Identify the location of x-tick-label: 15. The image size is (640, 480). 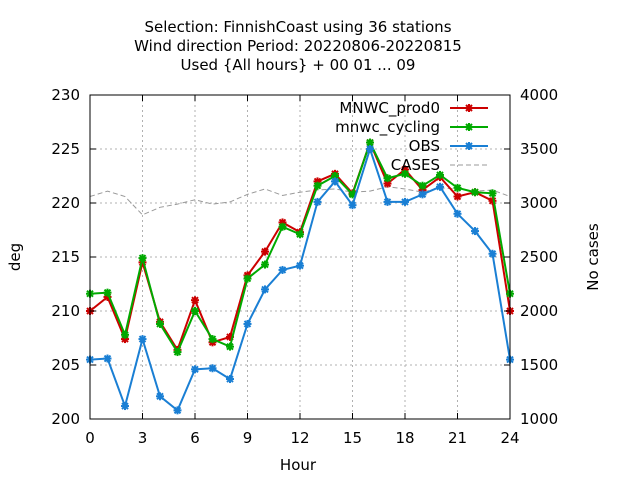
(352, 438).